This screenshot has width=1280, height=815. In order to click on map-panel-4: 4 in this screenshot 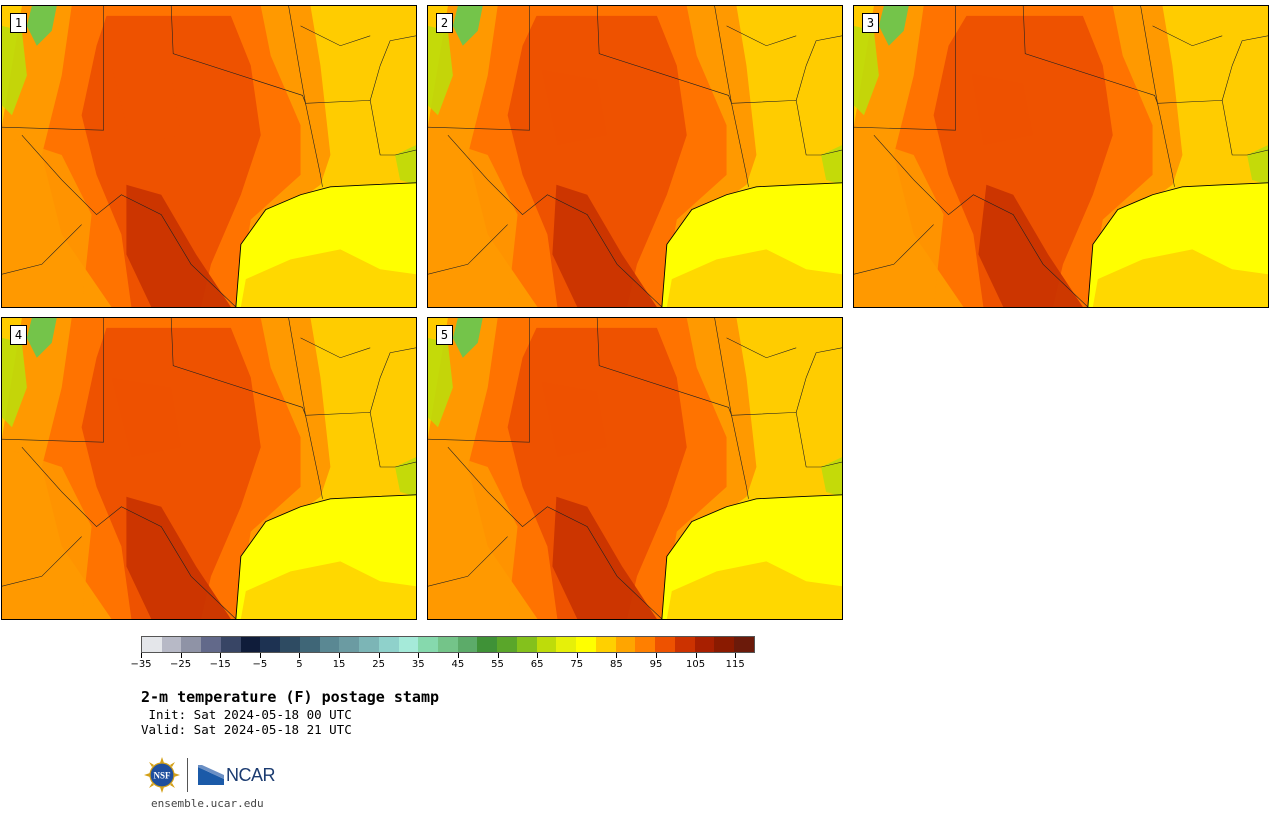, I will do `click(209, 468)`.